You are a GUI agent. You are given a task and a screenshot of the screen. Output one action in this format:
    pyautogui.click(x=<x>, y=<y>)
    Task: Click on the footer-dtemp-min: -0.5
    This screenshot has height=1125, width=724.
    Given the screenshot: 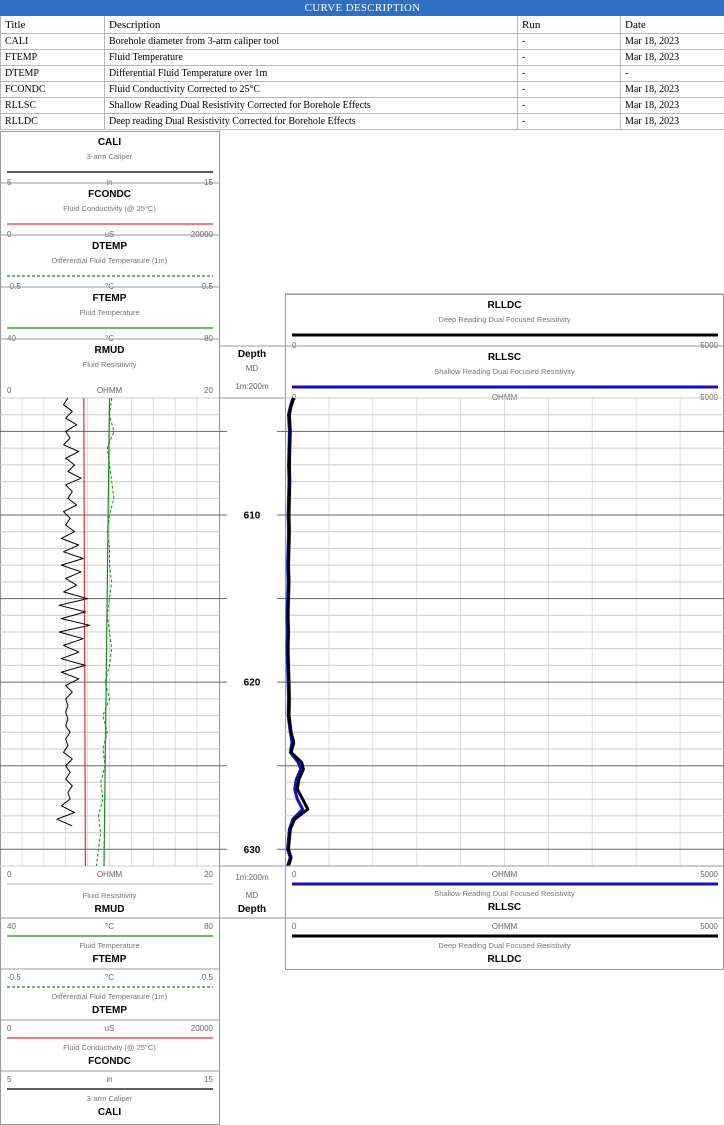 What is the action you would take?
    pyautogui.click(x=14, y=977)
    